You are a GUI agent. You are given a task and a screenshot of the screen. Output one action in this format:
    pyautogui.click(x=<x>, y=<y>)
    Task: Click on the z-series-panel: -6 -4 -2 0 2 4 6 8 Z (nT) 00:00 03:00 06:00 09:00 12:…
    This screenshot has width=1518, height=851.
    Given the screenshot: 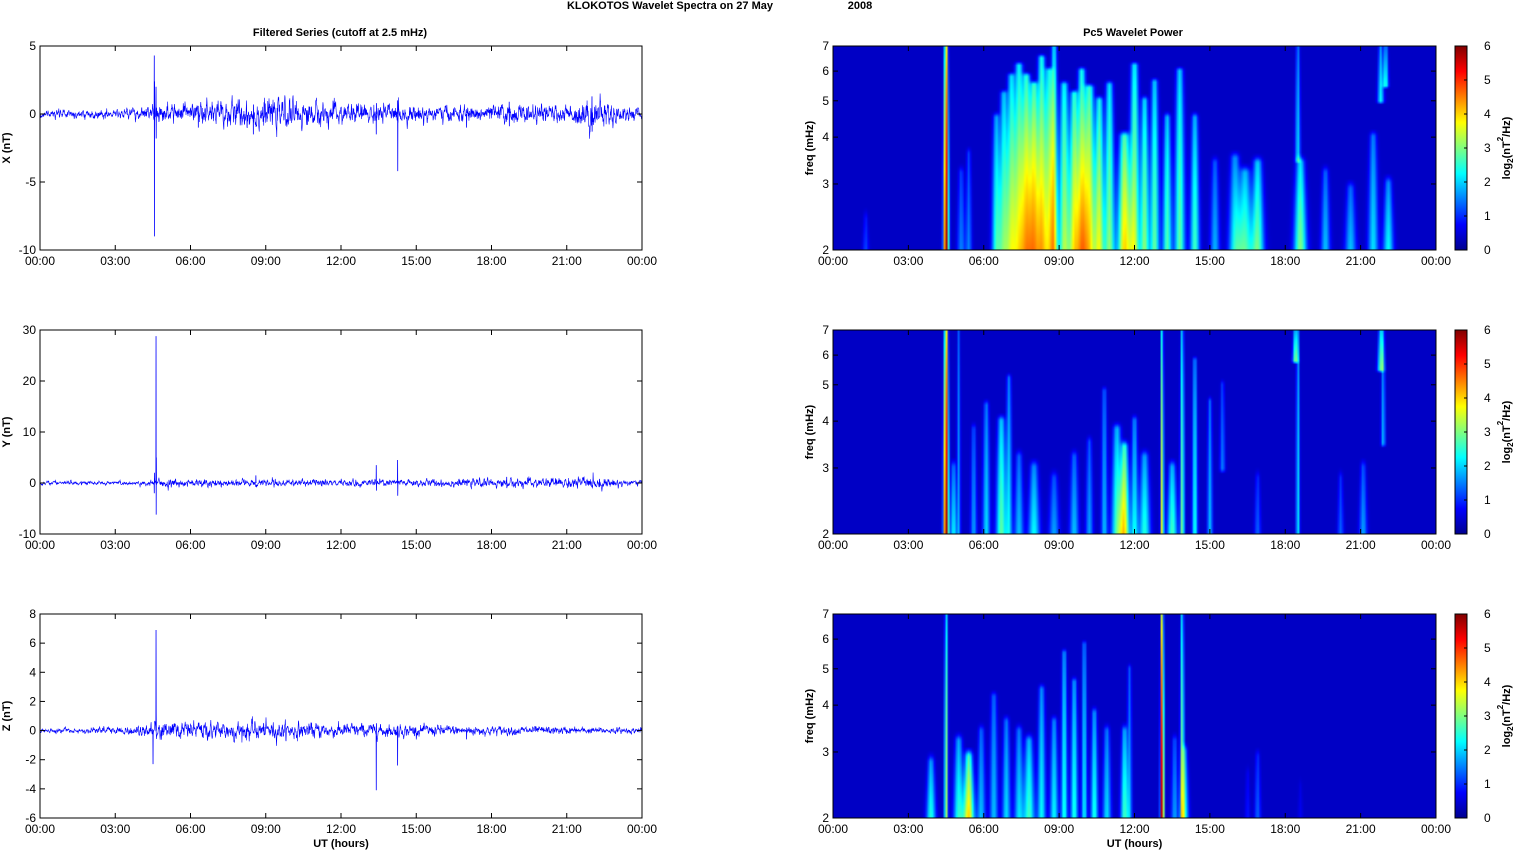 What is the action you would take?
    pyautogui.click(x=329, y=728)
    